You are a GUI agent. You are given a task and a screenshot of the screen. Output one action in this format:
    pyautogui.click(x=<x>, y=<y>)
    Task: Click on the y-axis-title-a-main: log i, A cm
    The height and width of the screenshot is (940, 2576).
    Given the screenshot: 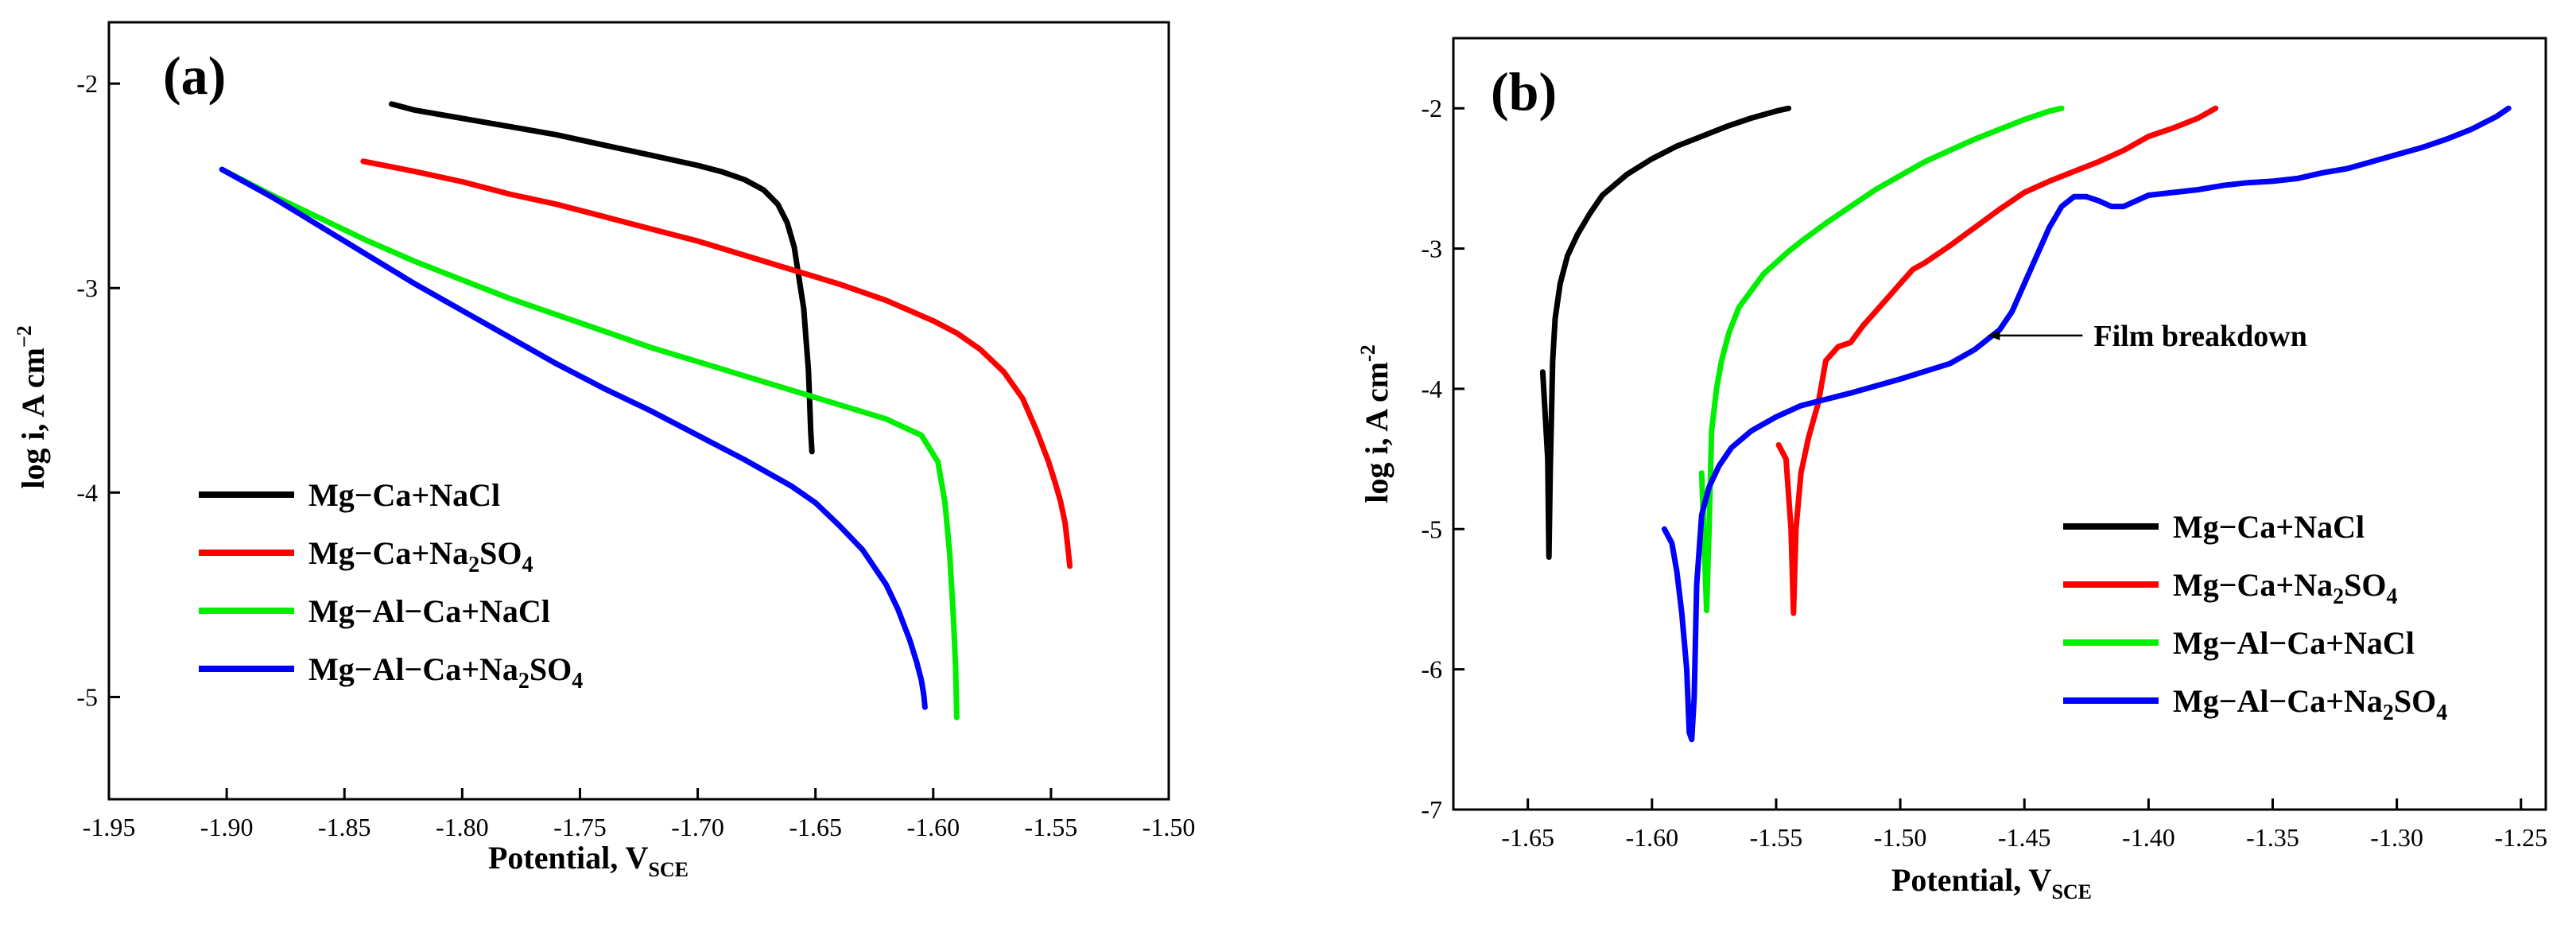 What is the action you would take?
    pyautogui.click(x=33, y=418)
    